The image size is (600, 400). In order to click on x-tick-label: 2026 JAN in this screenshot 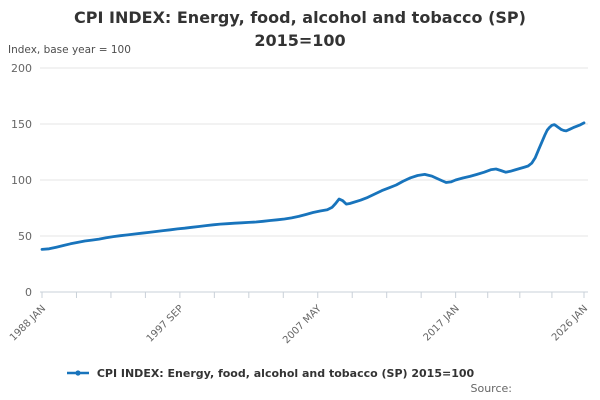, I will do `click(570, 323)`.